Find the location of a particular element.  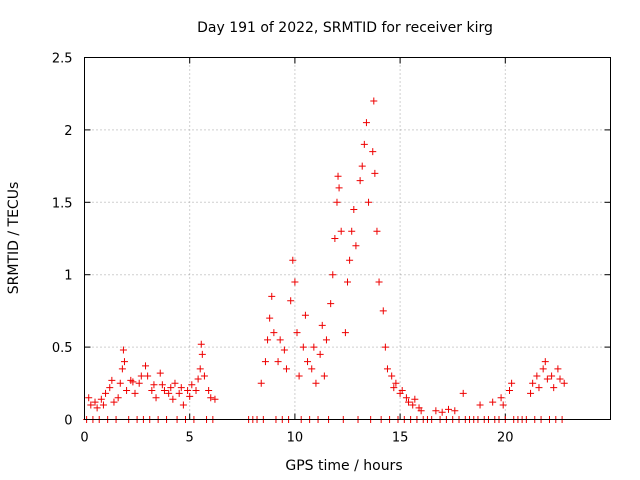

x-tick-label: 10 is located at coordinates (295, 438).